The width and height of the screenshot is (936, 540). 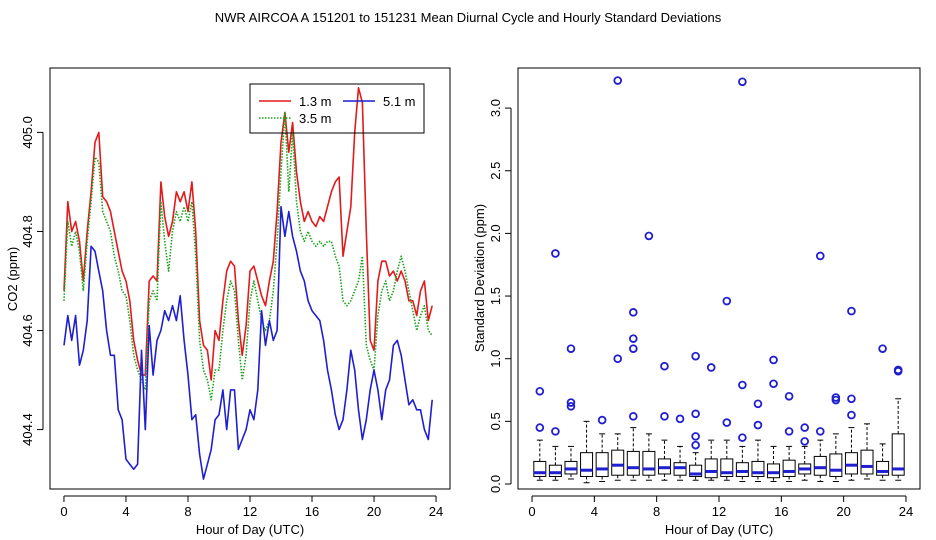 What do you see at coordinates (495, 233) in the screenshot?
I see `box-y-tick-label: 2.0` at bounding box center [495, 233].